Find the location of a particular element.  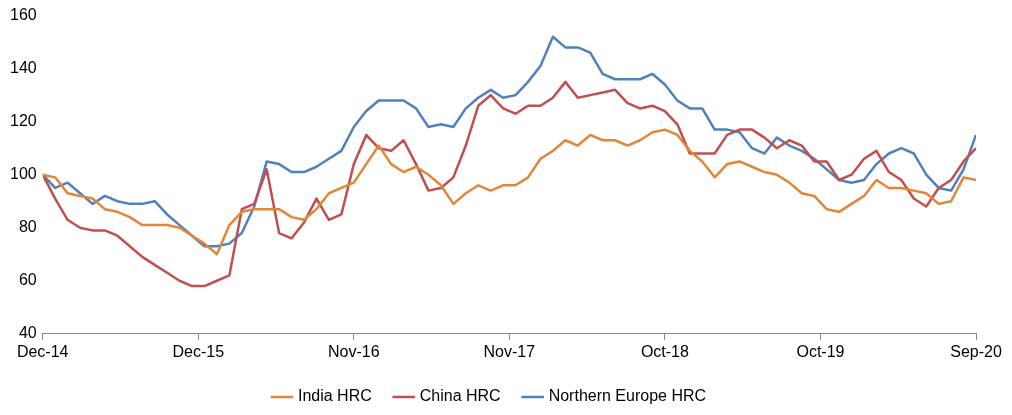

y-tick-label: 80 is located at coordinates (27, 227).